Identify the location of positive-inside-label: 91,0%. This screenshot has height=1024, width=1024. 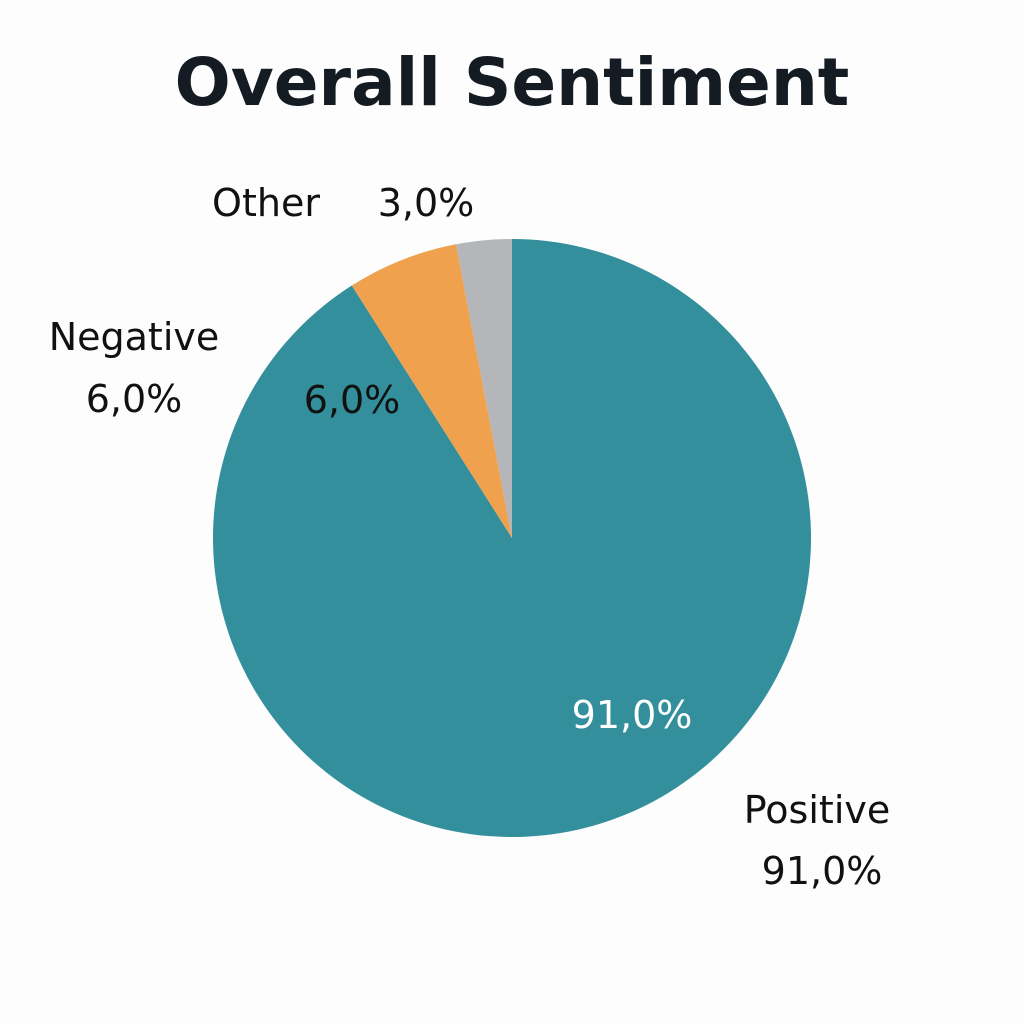
(632, 715).